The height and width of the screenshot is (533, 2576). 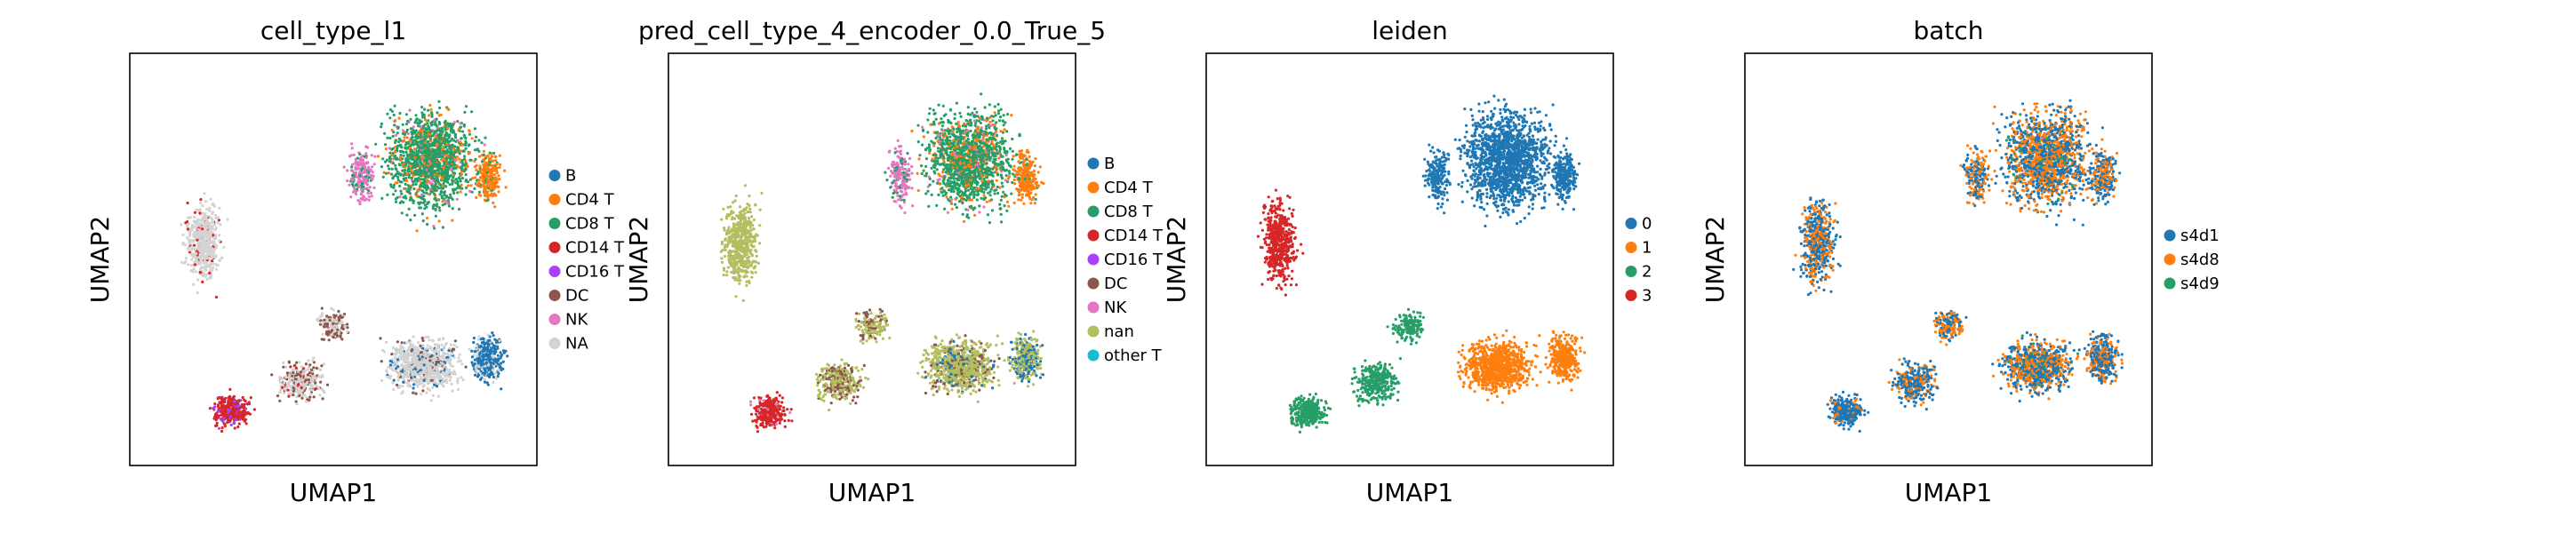 I want to click on point-CD16-T, so click(x=234, y=401).